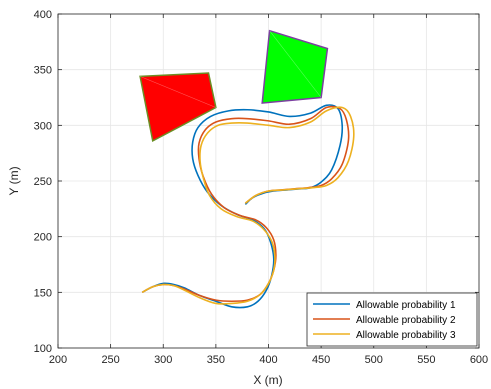 The image size is (491, 389). Describe the element at coordinates (43, 349) in the screenshot. I see `y-tick-label: 100` at that location.